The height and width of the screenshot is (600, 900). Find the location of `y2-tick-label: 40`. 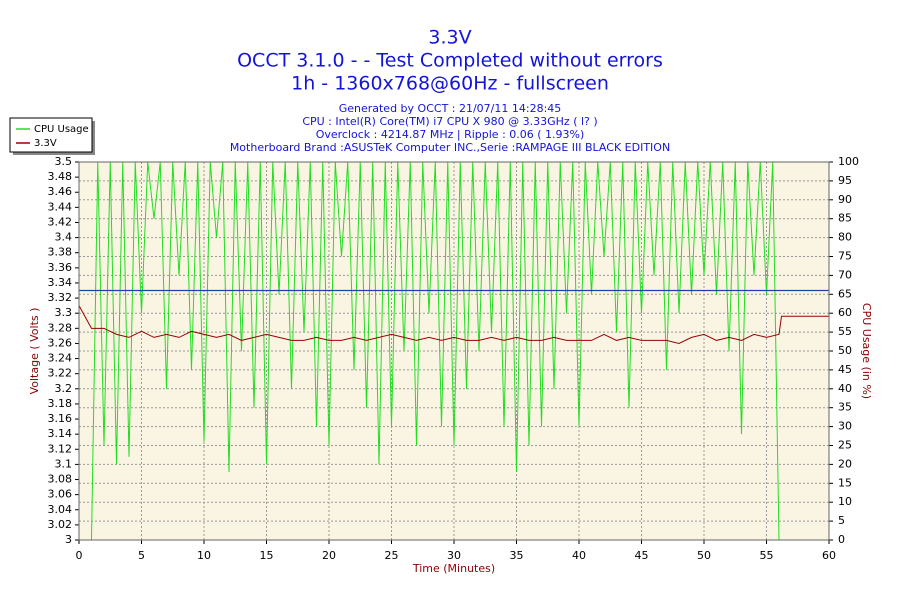

y2-tick-label: 40 is located at coordinates (845, 388).